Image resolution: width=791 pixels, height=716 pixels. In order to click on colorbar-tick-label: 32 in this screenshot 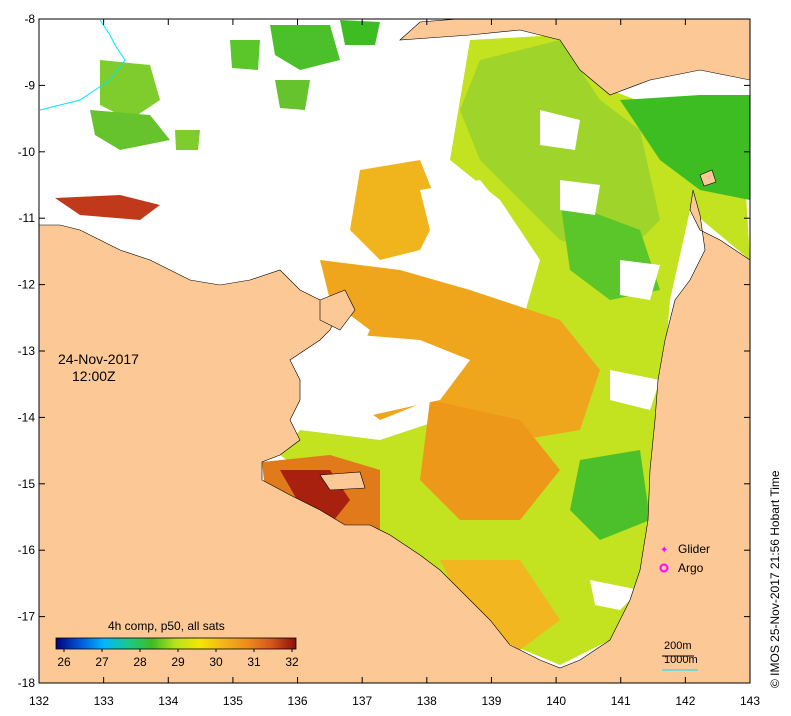, I will do `click(292, 662)`.